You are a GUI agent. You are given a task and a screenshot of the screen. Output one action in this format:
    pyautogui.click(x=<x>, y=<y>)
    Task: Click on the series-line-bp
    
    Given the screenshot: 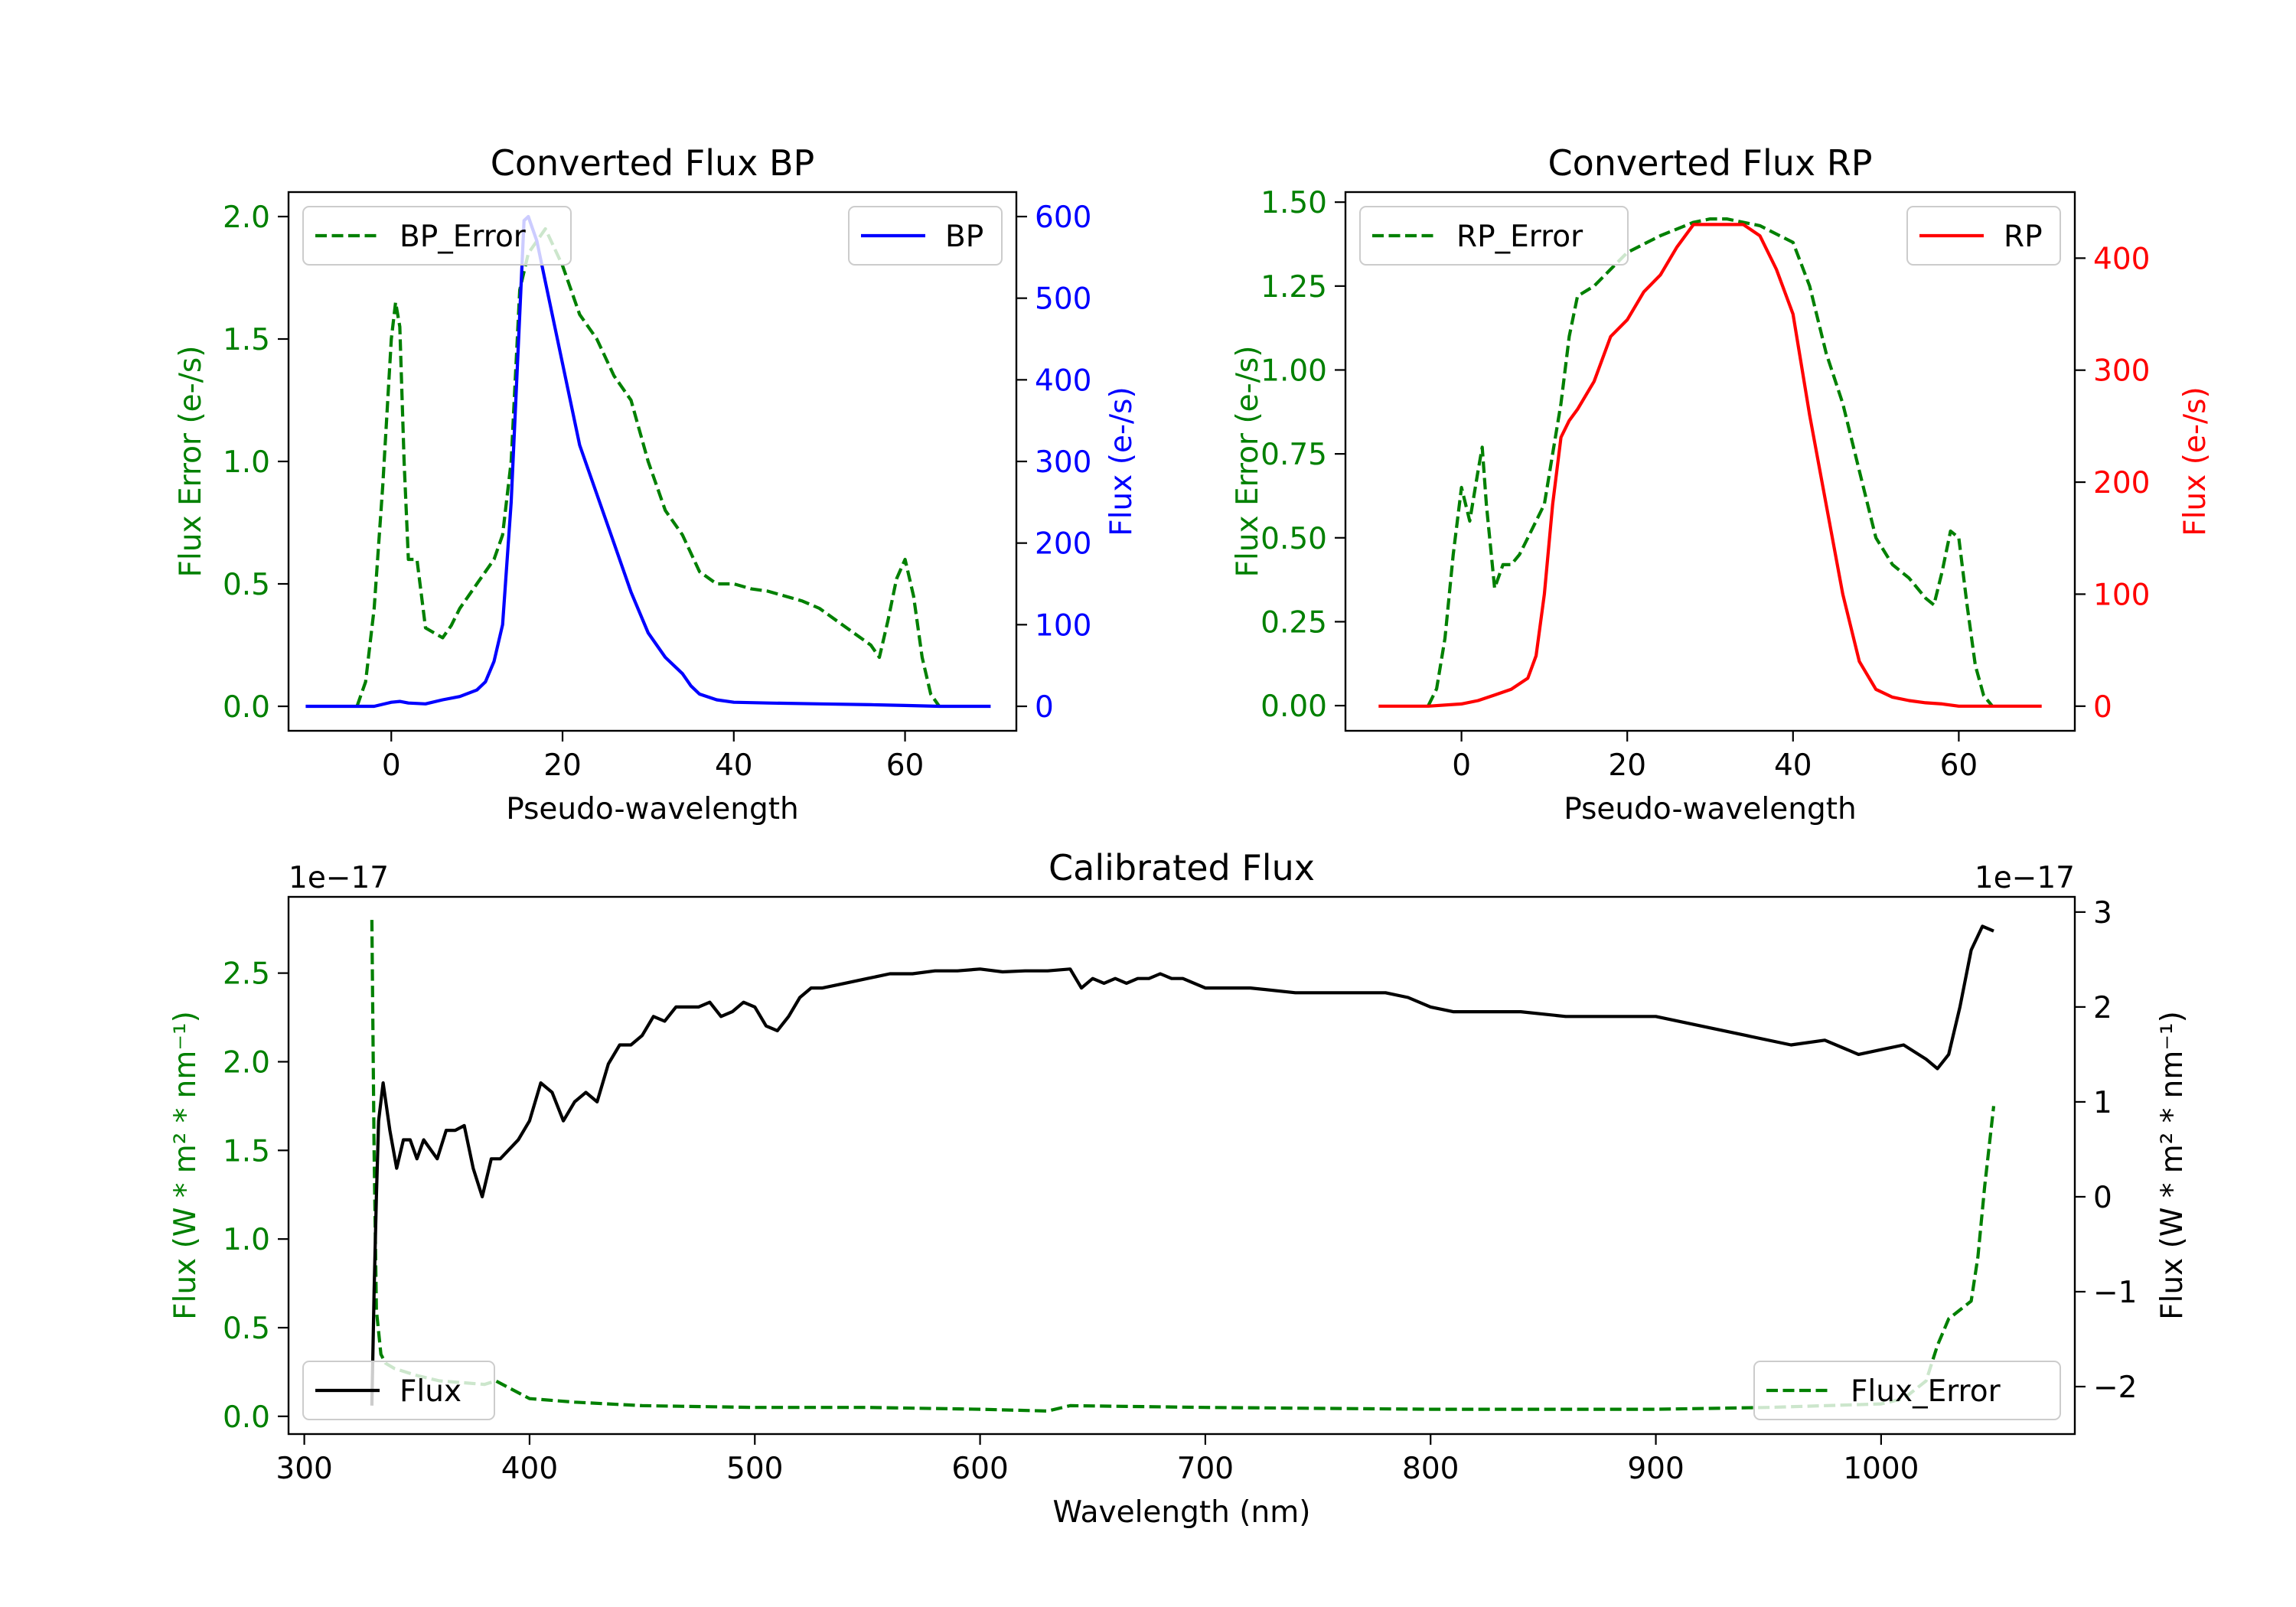 What is the action you would take?
    pyautogui.click(x=648, y=461)
    